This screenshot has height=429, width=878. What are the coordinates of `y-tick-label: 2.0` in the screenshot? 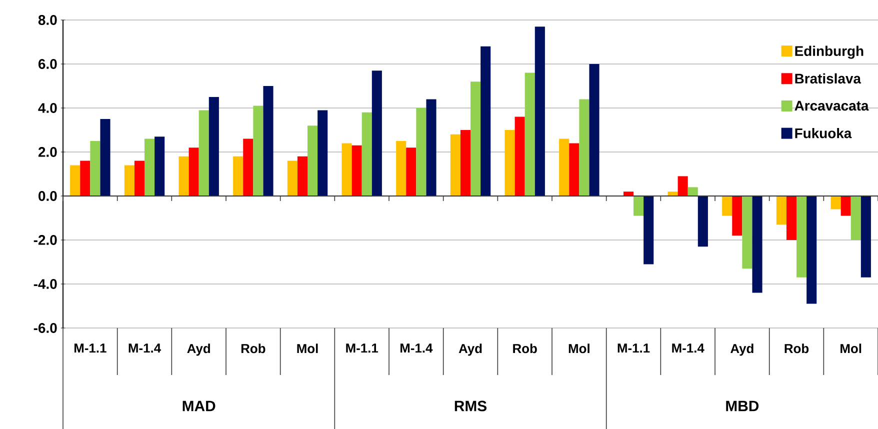 It's located at (47, 152).